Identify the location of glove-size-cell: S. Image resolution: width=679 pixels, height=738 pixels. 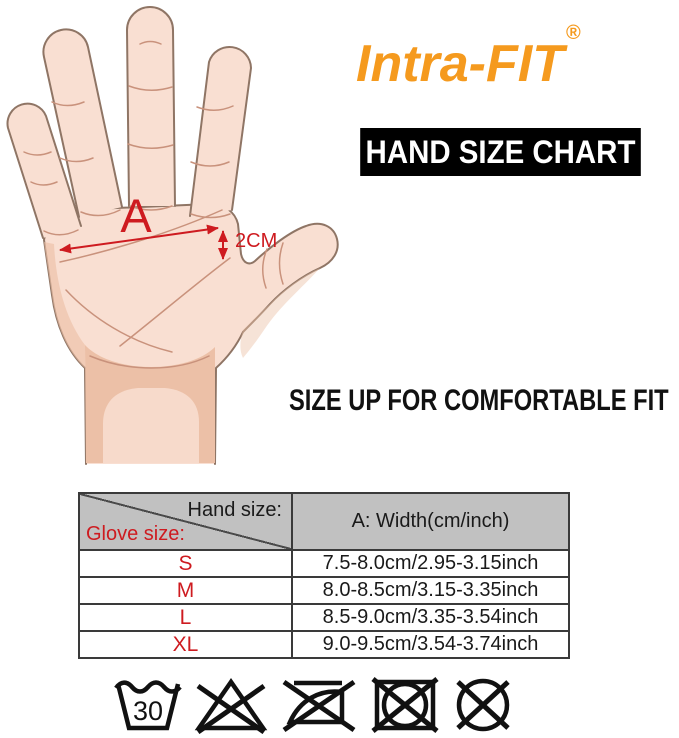
(185, 563).